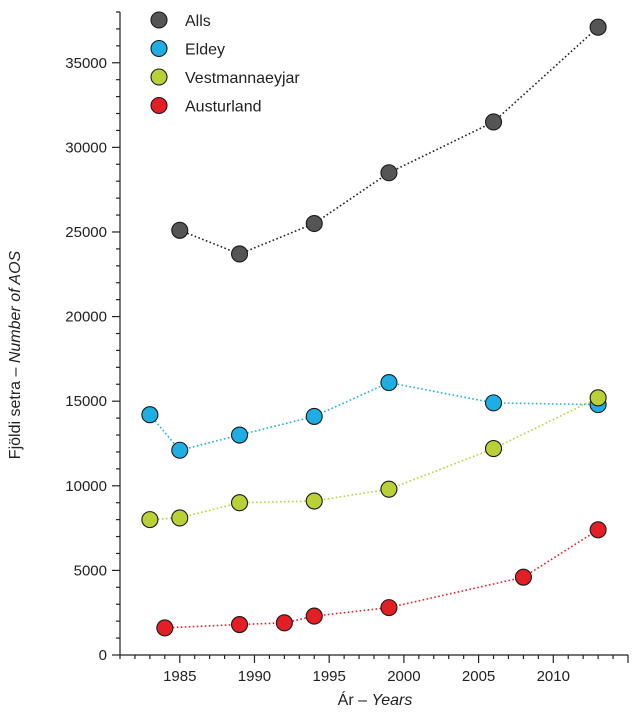 Image resolution: width=638 pixels, height=714 pixels. Describe the element at coordinates (103, 655) in the screenshot. I see `y-tick-label: 0` at that location.